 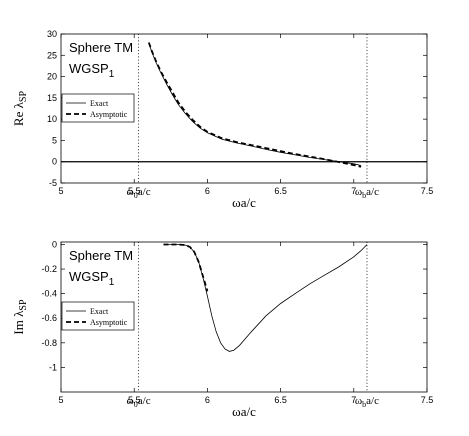 I want to click on chart1-legend-label-asymptotic: Asymptotic, so click(x=109, y=322).